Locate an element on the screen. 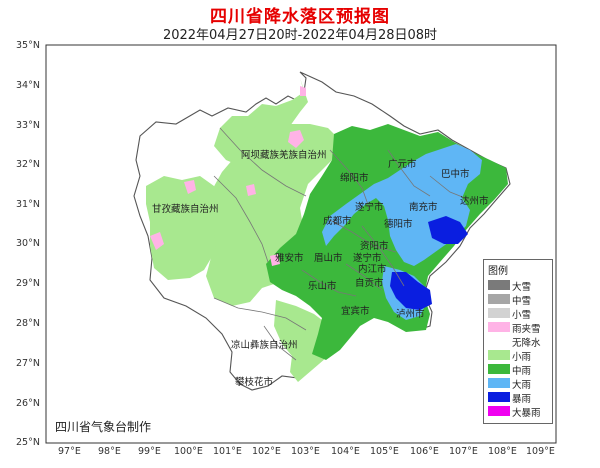 Image resolution: width=600 pixels, height=468 pixels. lon-label: 100°E is located at coordinates (188, 451).